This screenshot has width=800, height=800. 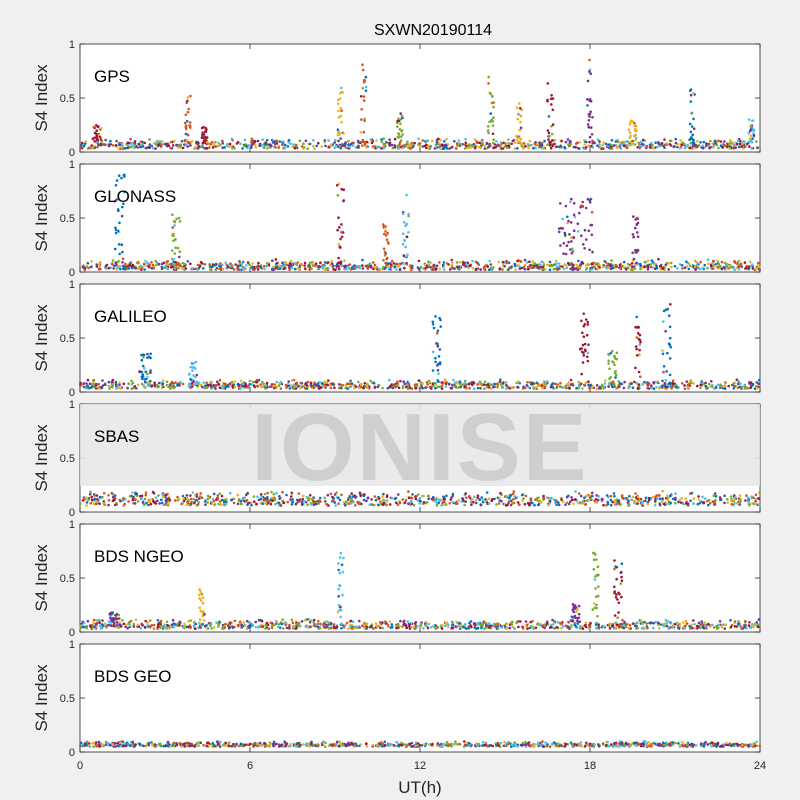 What do you see at coordinates (72, 273) in the screenshot?
I see `y-tick-label: 0` at bounding box center [72, 273].